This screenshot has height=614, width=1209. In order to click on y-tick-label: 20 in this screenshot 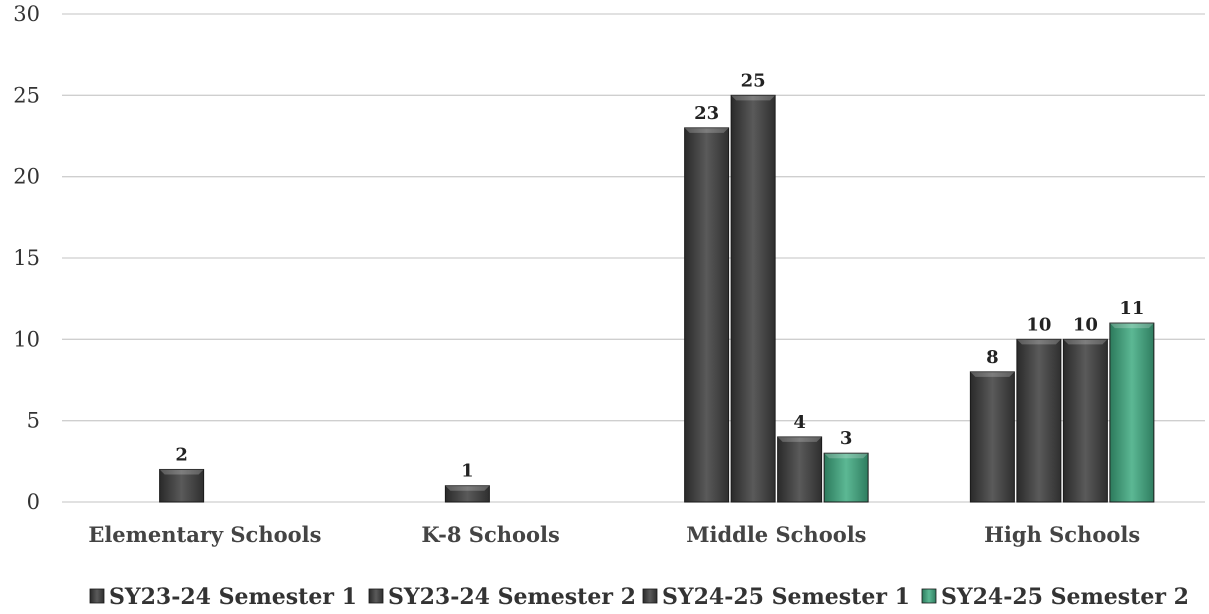, I will do `click(26, 177)`.